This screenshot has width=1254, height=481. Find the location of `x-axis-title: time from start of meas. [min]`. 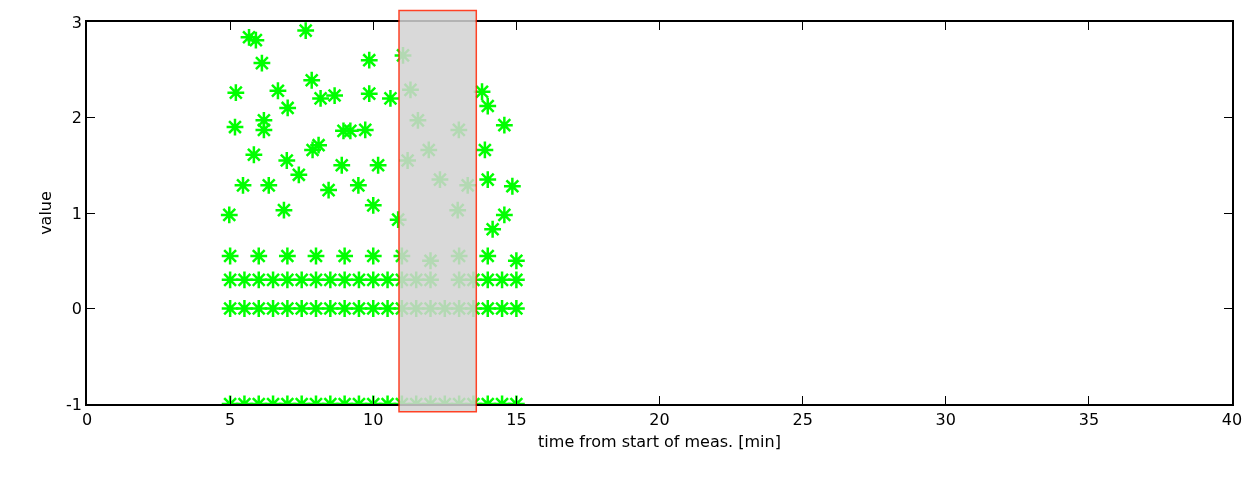

x-axis-title: time from start of meas. [min] is located at coordinates (659, 442).